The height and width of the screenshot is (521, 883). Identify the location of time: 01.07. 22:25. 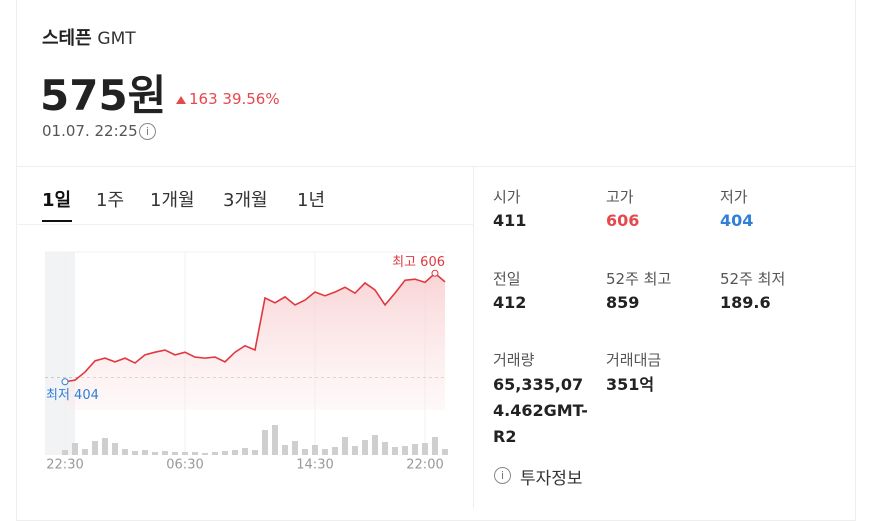
(90, 131).